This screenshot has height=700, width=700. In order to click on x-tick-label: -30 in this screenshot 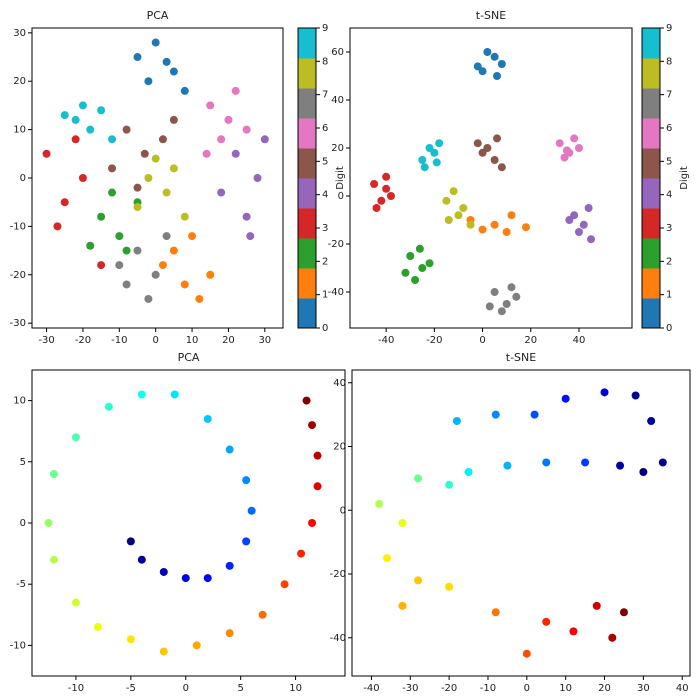, I will do `click(46, 340)`.